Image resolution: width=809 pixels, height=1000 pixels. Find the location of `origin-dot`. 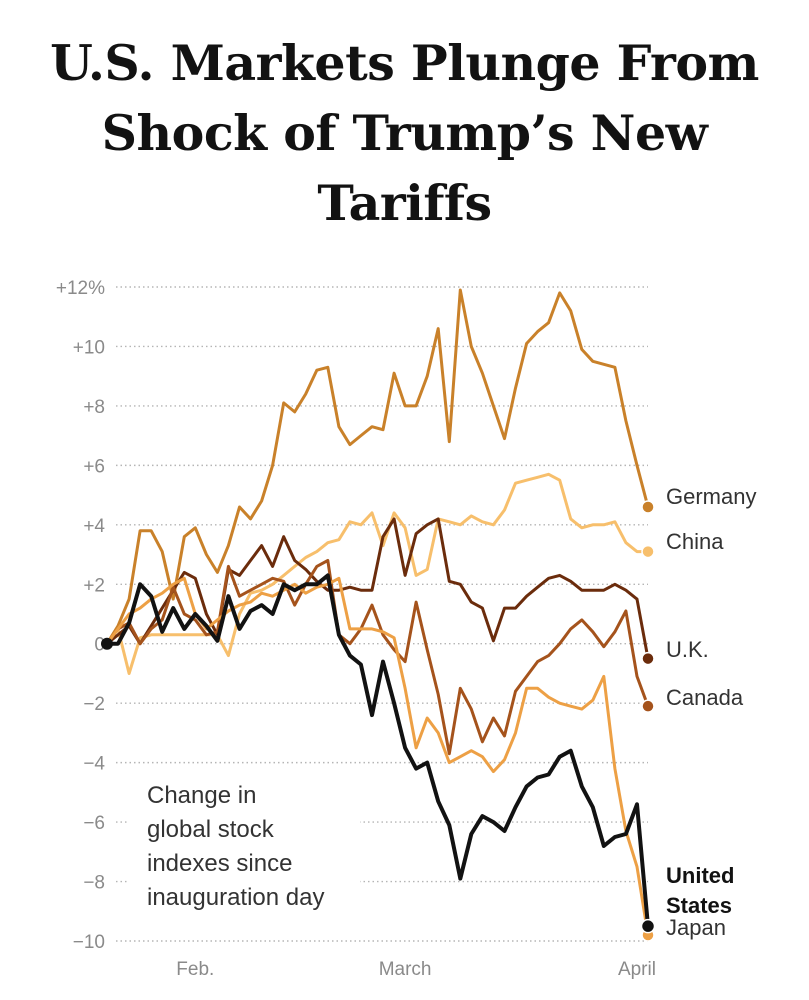

origin-dot is located at coordinates (107, 643).